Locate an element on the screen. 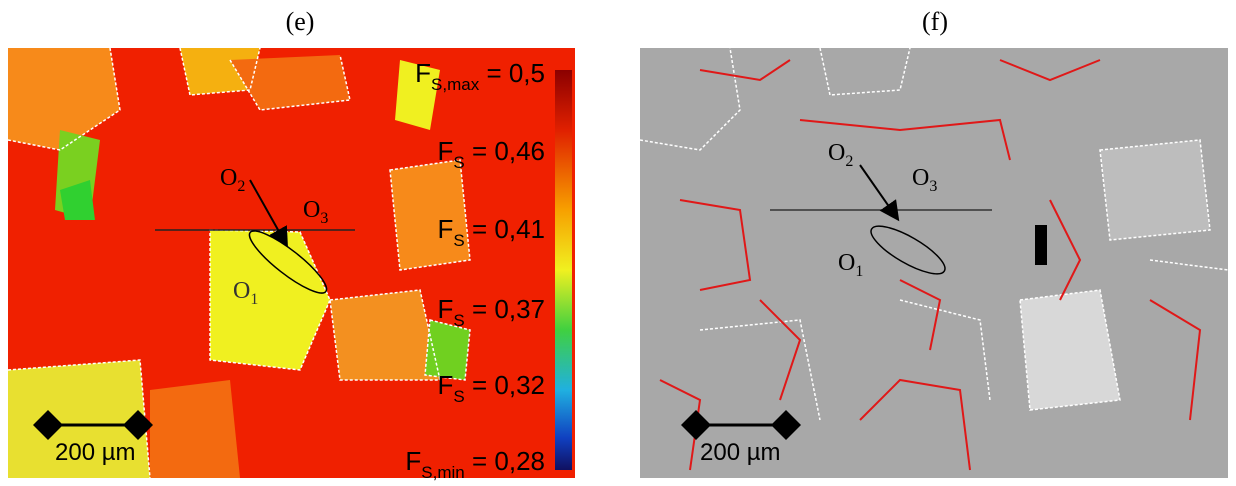 The width and height of the screenshot is (1236, 486). colorbar-label: FS = 0,41 is located at coordinates (491, 232).